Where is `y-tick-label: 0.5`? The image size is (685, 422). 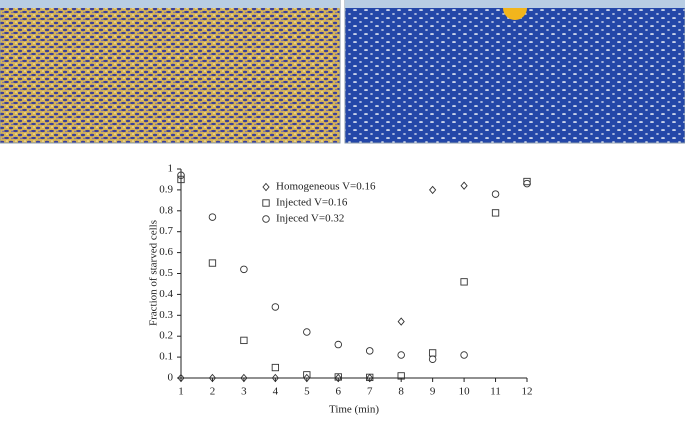 y-tick-label: 0.5 is located at coordinates (166, 273).